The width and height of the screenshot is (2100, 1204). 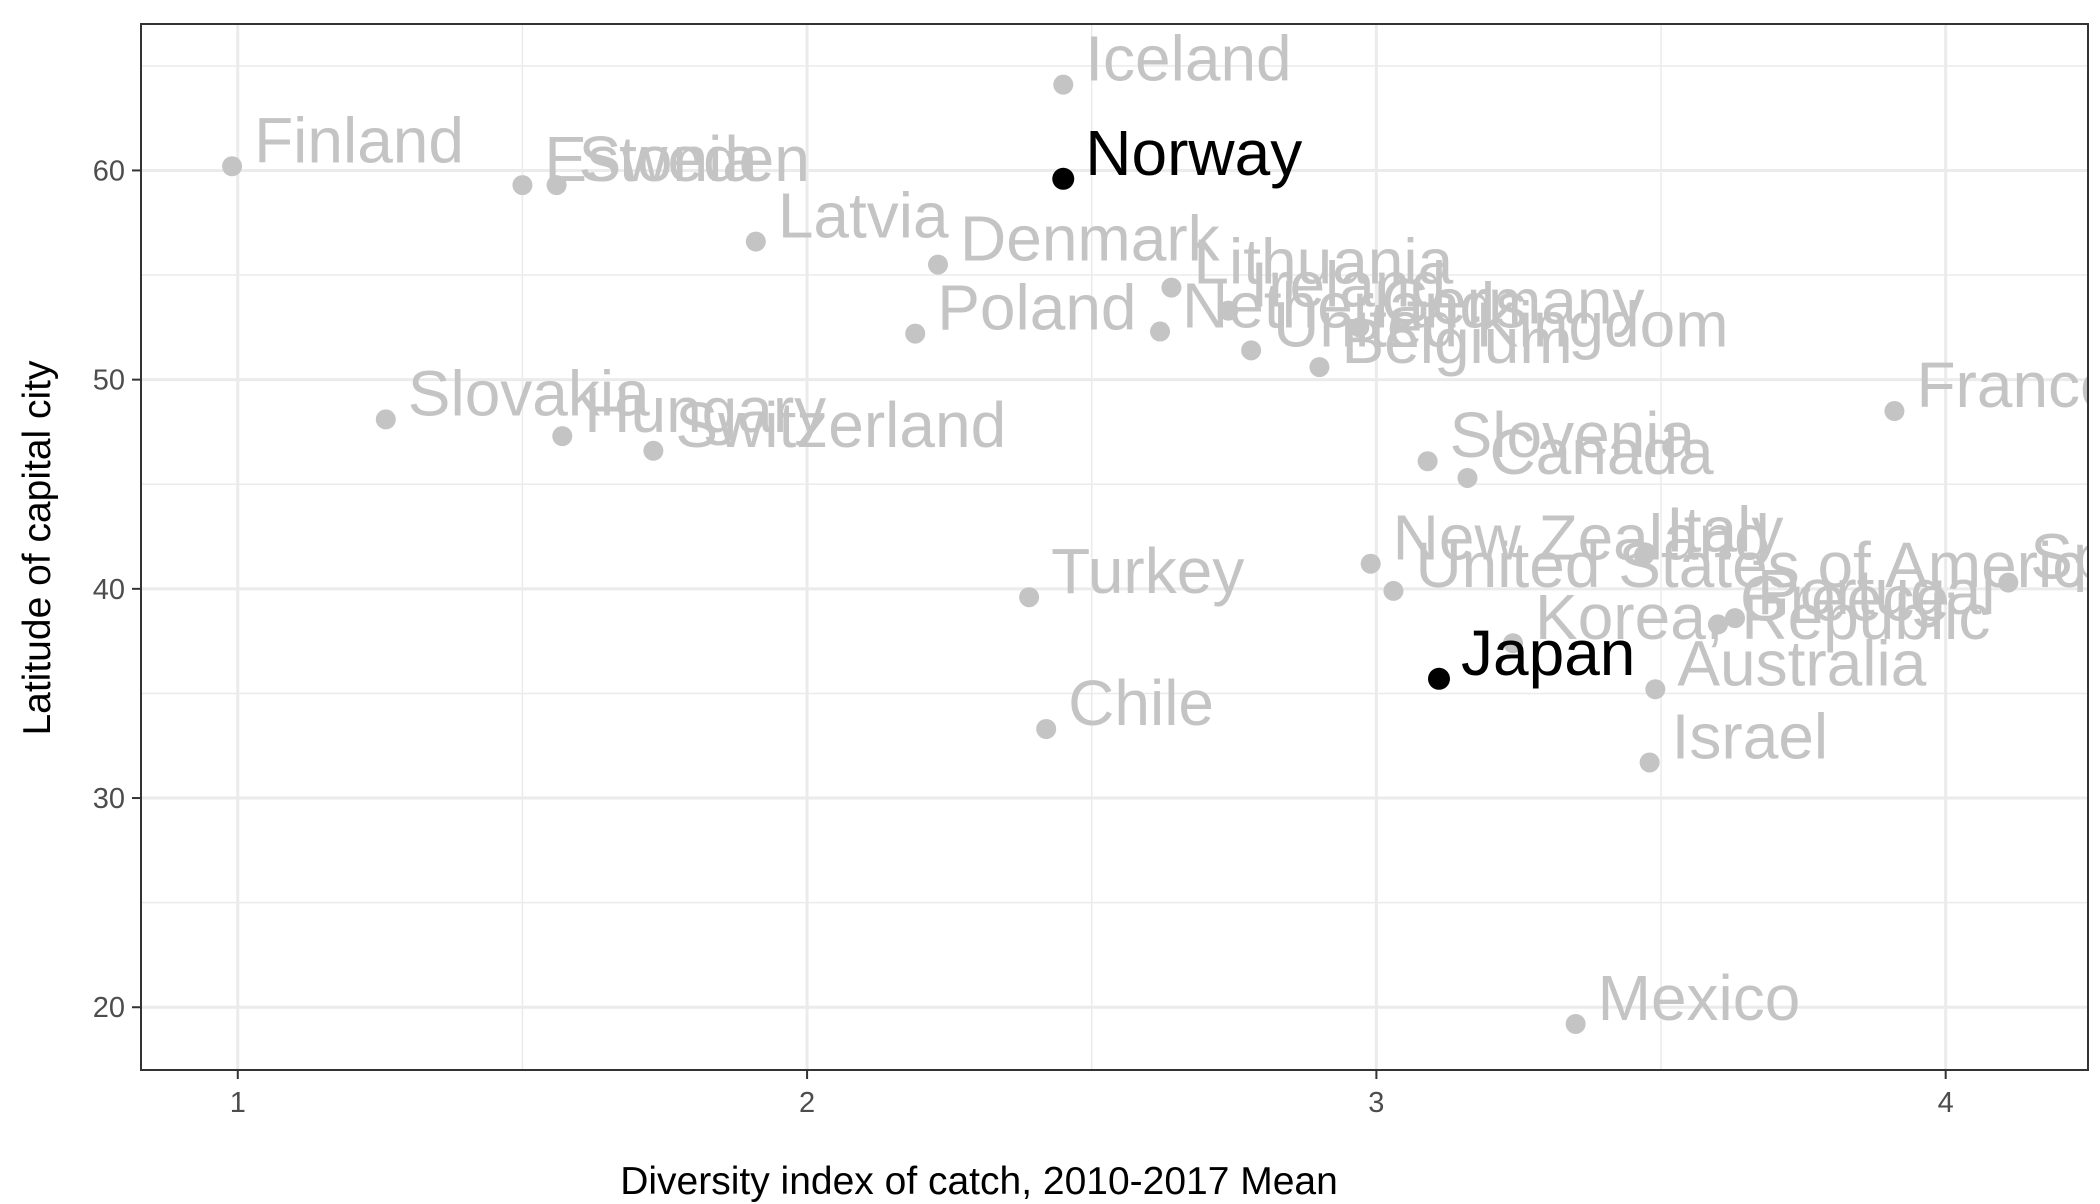 What do you see at coordinates (1376, 1103) in the screenshot?
I see `x-tick-label: 3` at bounding box center [1376, 1103].